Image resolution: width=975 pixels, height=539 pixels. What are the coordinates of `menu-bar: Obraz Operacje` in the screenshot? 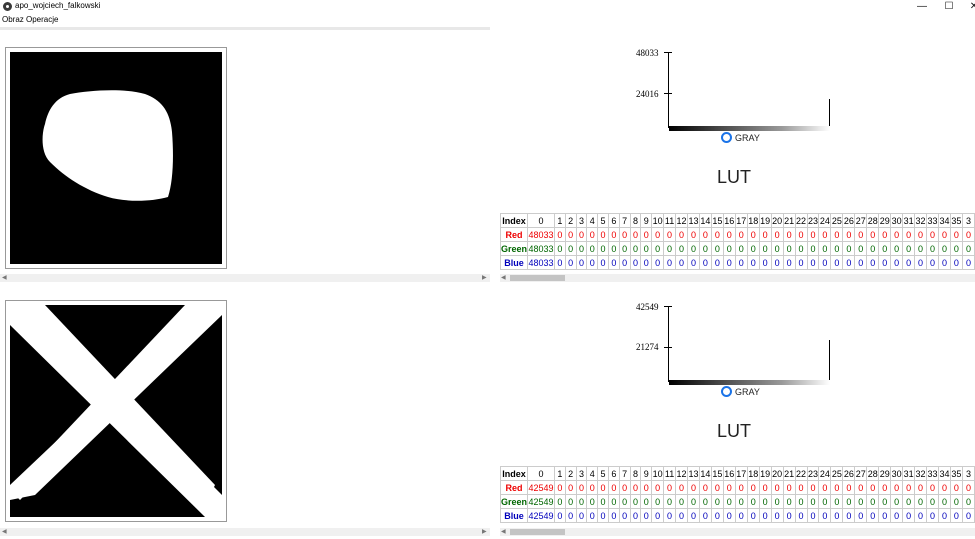 It's located at (487, 21).